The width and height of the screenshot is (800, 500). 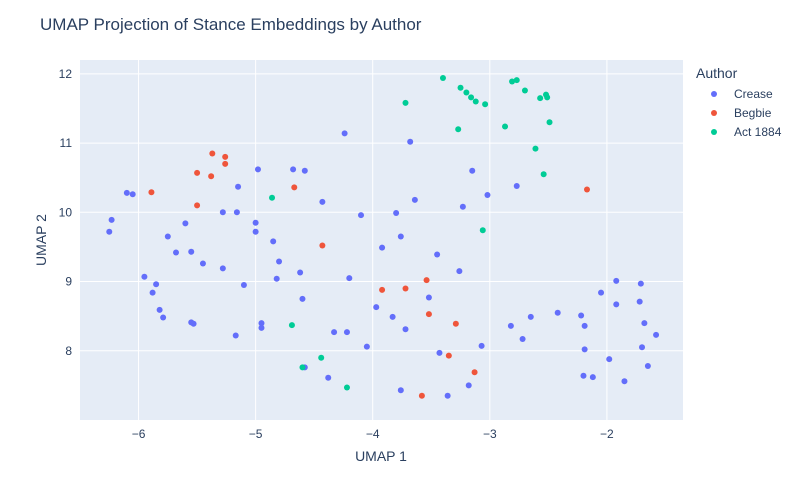 I want to click on legend-items: Crease Begbie Act 1884, so click(x=746, y=113).